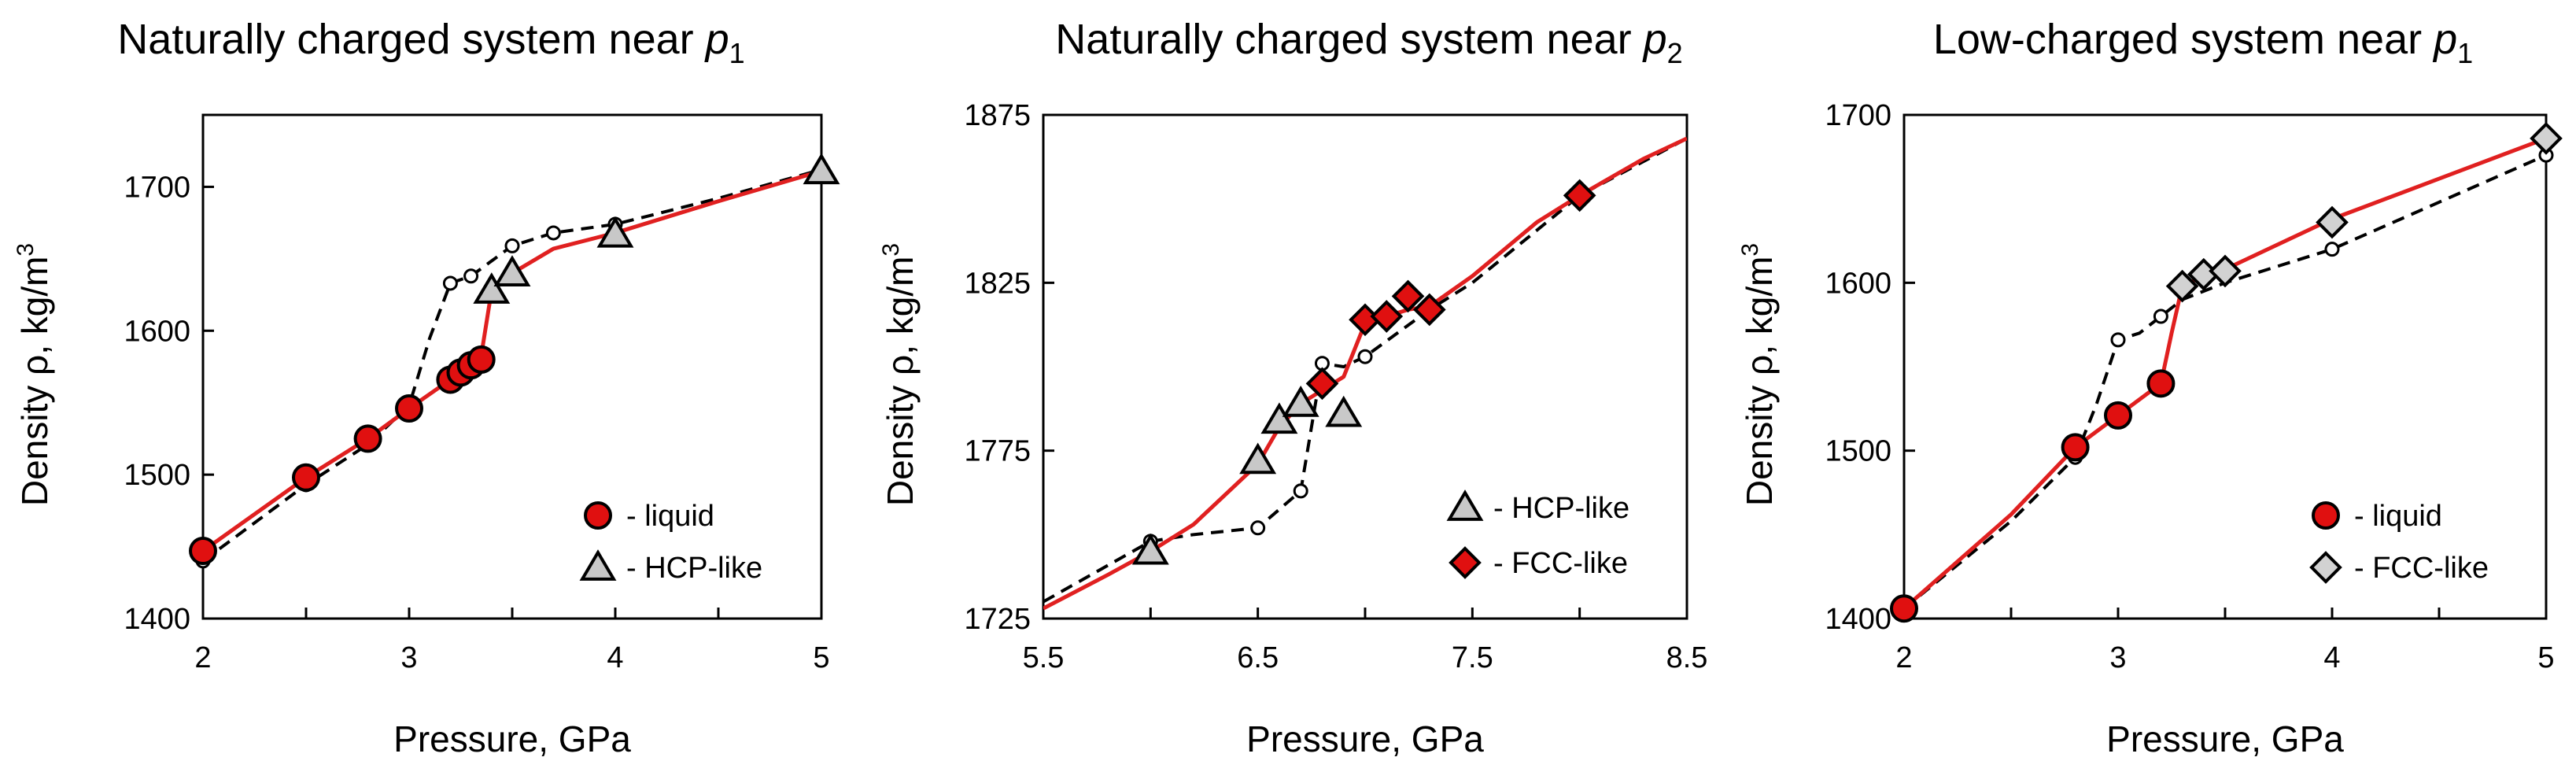 This screenshot has height=772, width=2576. Describe the element at coordinates (998, 619) in the screenshot. I see `y-tick-label: 1725` at that location.